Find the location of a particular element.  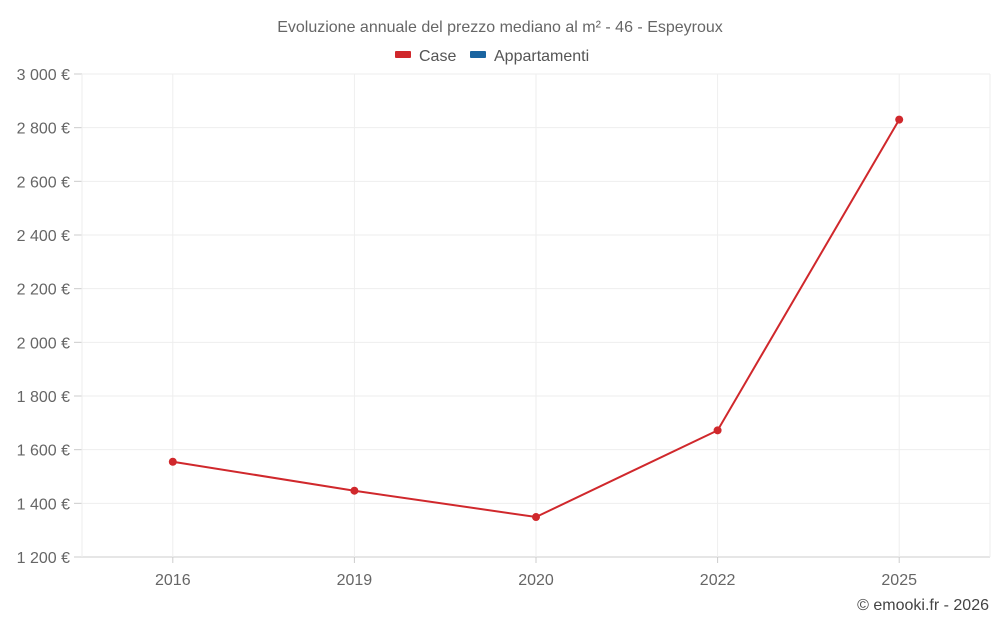

x-tick-label: 2019 is located at coordinates (355, 580).